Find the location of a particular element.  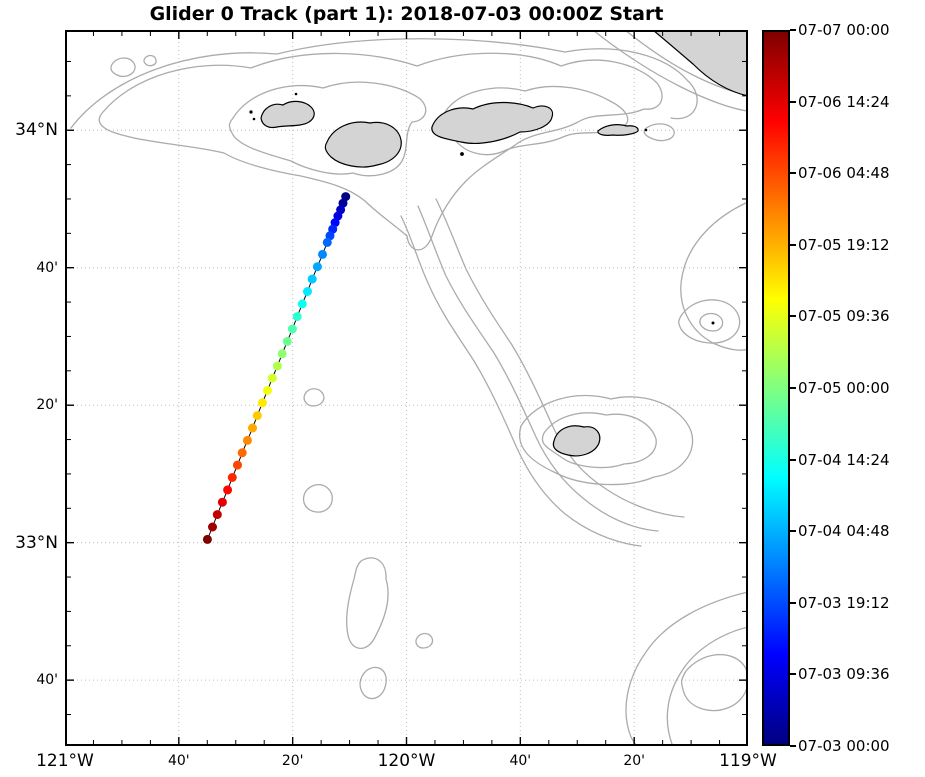

colorbar-tick-label: 07-03 09:36 is located at coordinates (844, 674).